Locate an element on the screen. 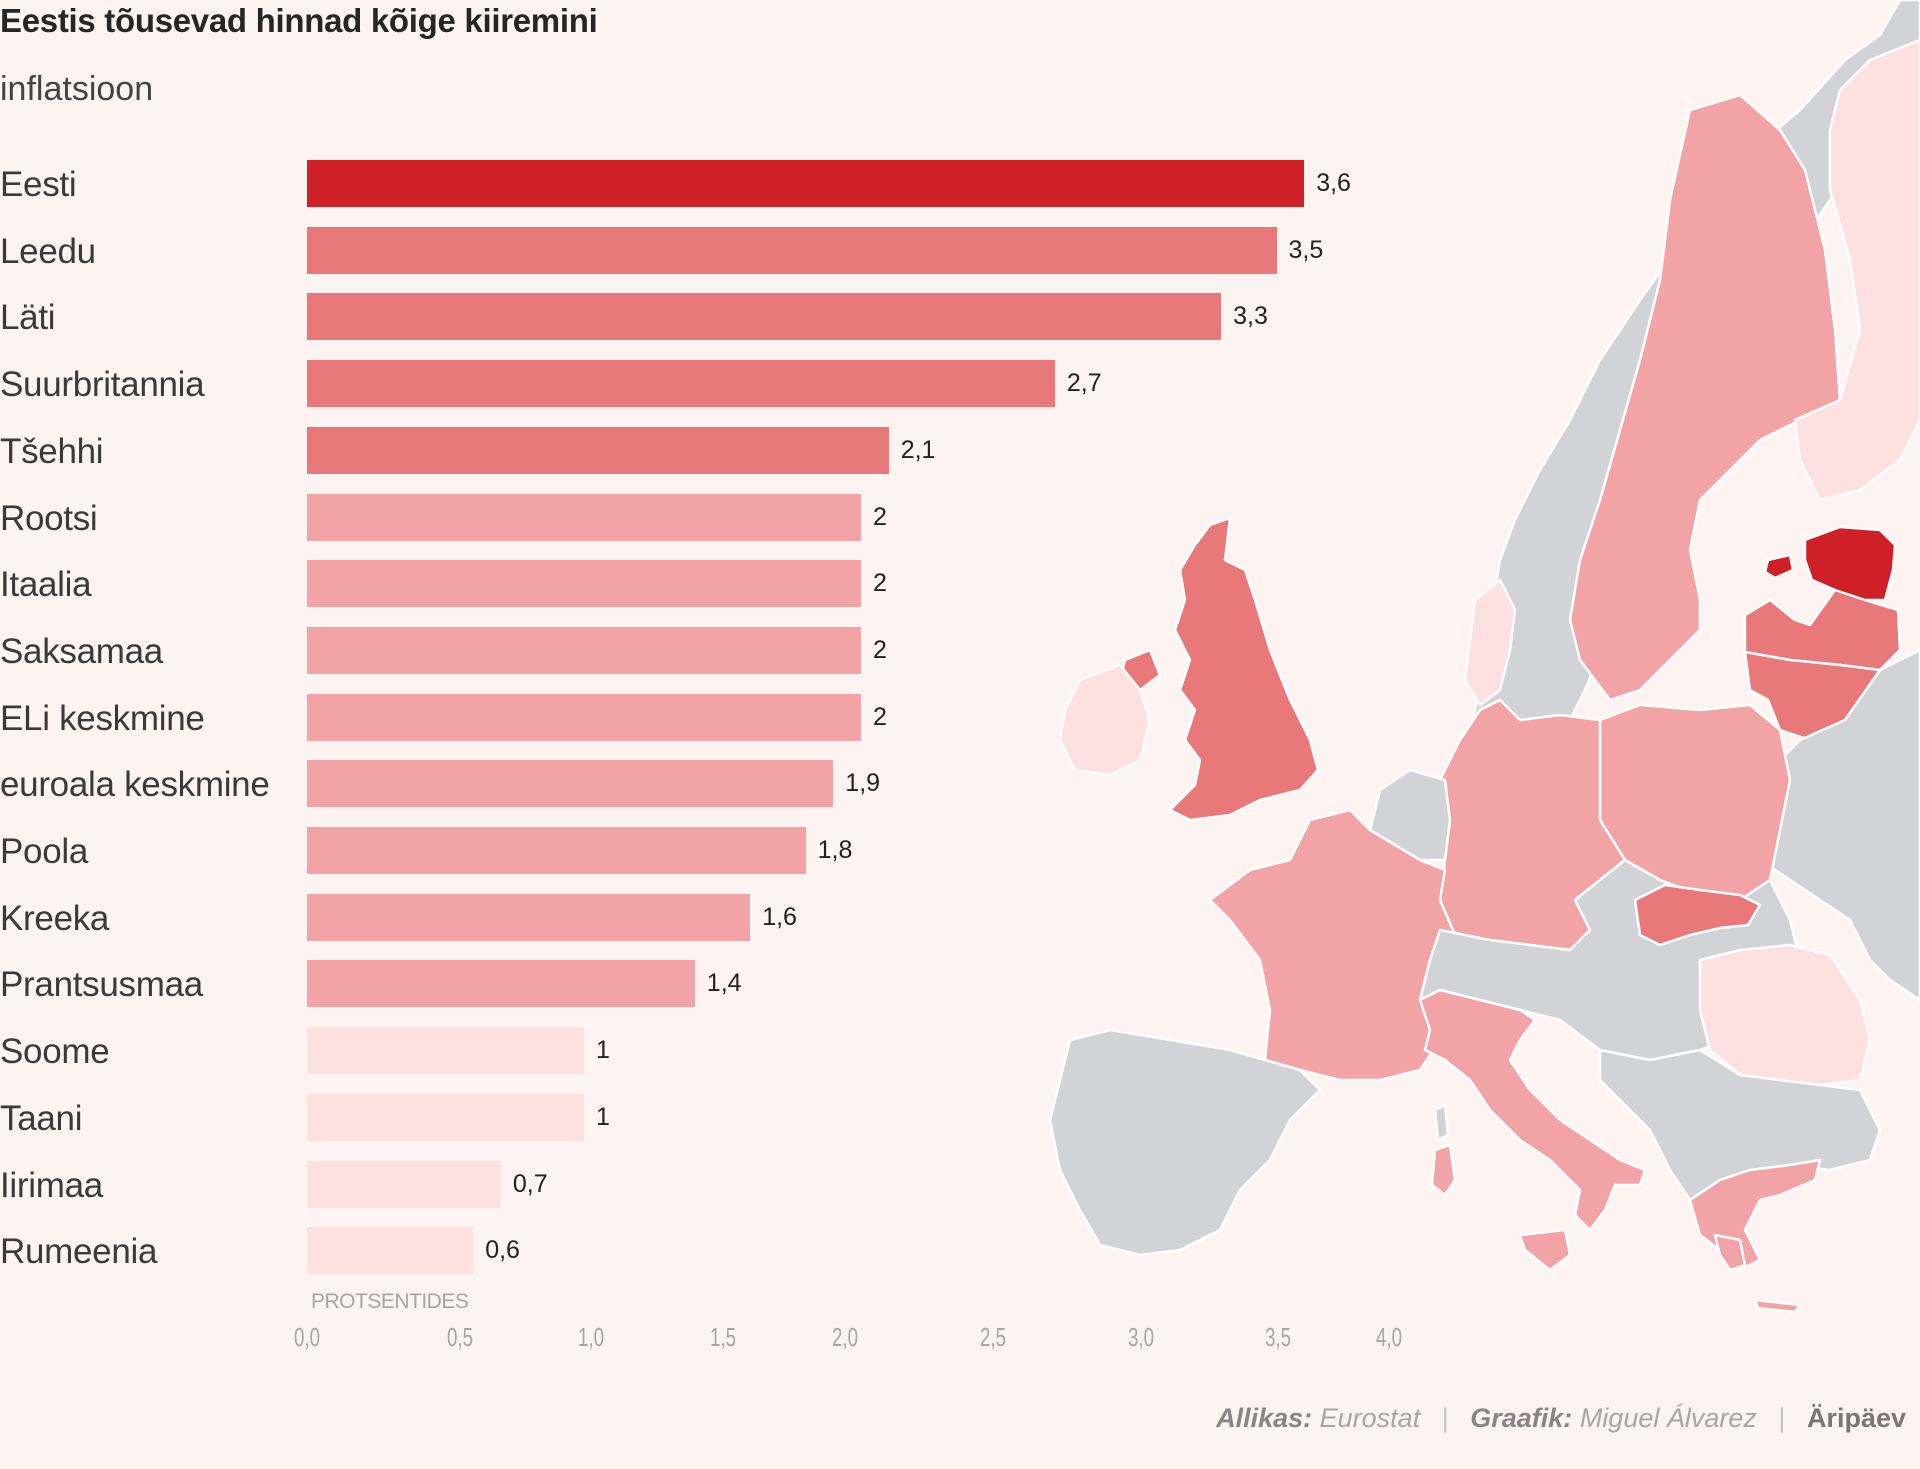 The width and height of the screenshot is (1920, 1469). category-label: Poola is located at coordinates (44, 851).